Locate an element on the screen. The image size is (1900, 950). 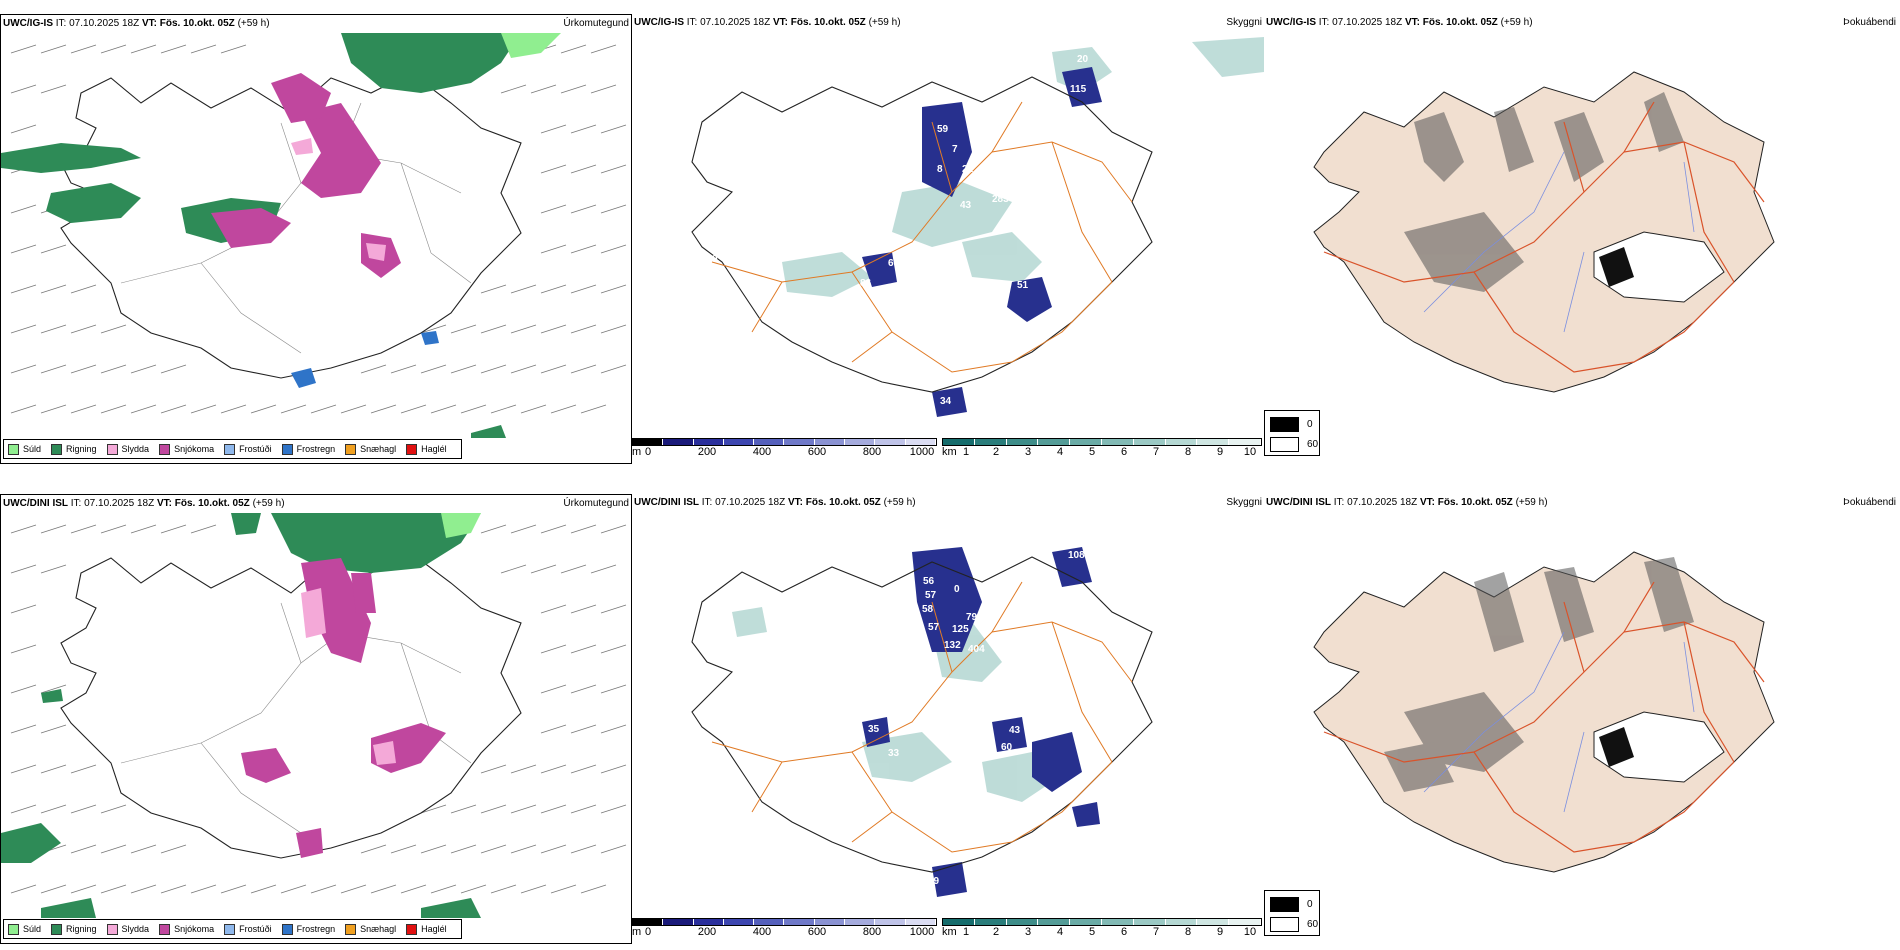
init-time: 07.10.2025 18Z is located at coordinates (104, 23).